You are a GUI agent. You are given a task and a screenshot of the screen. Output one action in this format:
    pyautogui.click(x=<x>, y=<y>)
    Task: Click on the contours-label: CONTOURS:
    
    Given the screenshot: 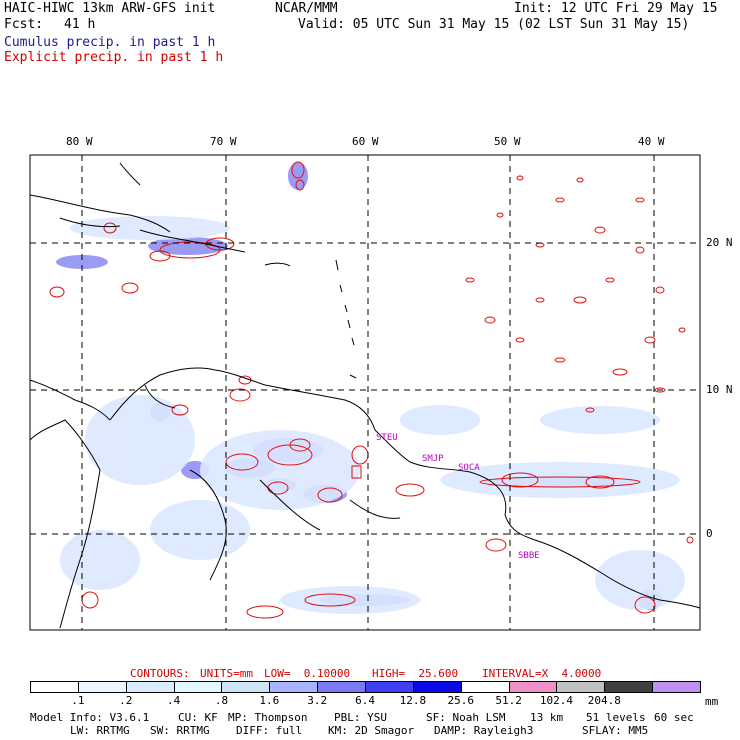 What is the action you would take?
    pyautogui.click(x=160, y=673)
    